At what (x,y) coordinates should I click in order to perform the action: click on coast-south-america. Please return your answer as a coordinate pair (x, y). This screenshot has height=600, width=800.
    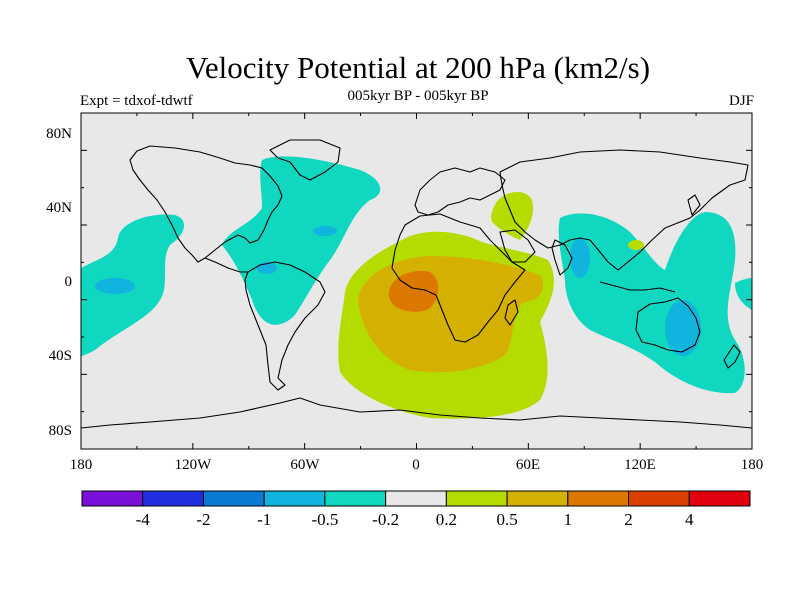
    Looking at the image, I should click on (285, 326).